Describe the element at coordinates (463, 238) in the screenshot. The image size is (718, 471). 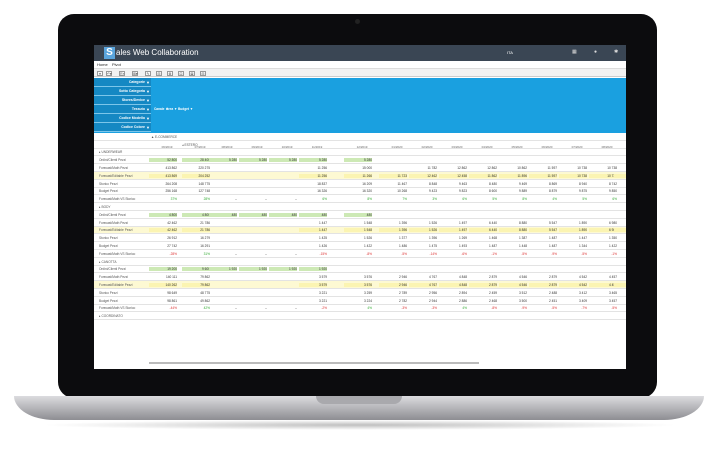
I see `table-cell: 1 269` at that location.